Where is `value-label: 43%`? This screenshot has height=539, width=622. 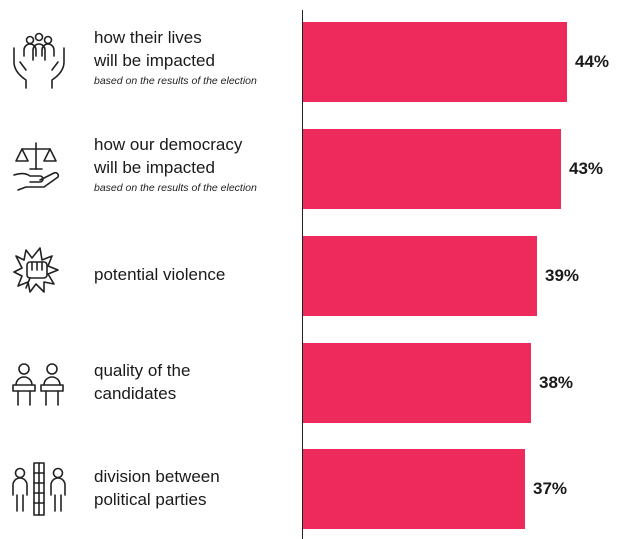 value-label: 43% is located at coordinates (586, 168).